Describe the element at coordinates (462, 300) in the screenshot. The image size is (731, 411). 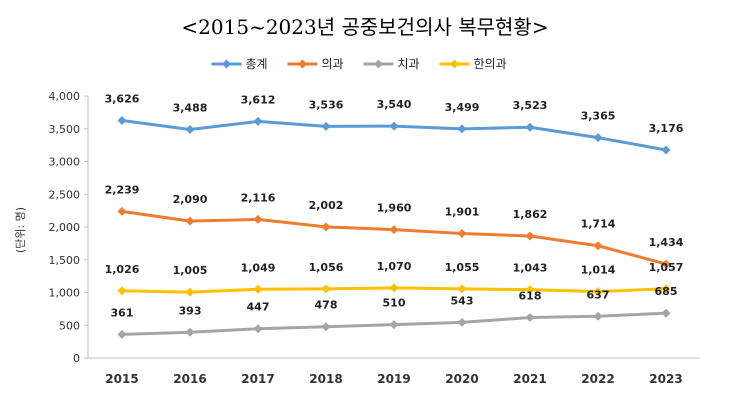
I see `data-label: 543` at that location.